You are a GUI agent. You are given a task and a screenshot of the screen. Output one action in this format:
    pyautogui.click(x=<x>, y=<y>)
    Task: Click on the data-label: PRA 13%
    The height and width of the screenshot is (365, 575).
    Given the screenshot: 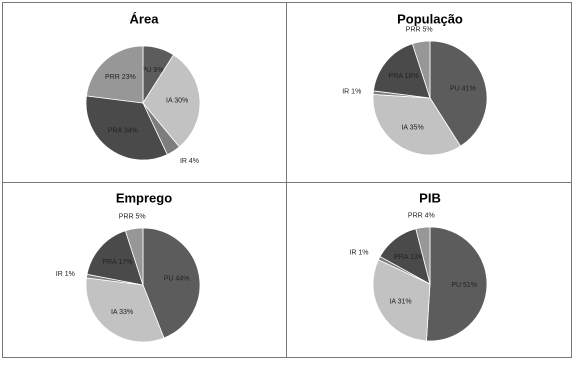 What is the action you would take?
    pyautogui.click(x=409, y=257)
    